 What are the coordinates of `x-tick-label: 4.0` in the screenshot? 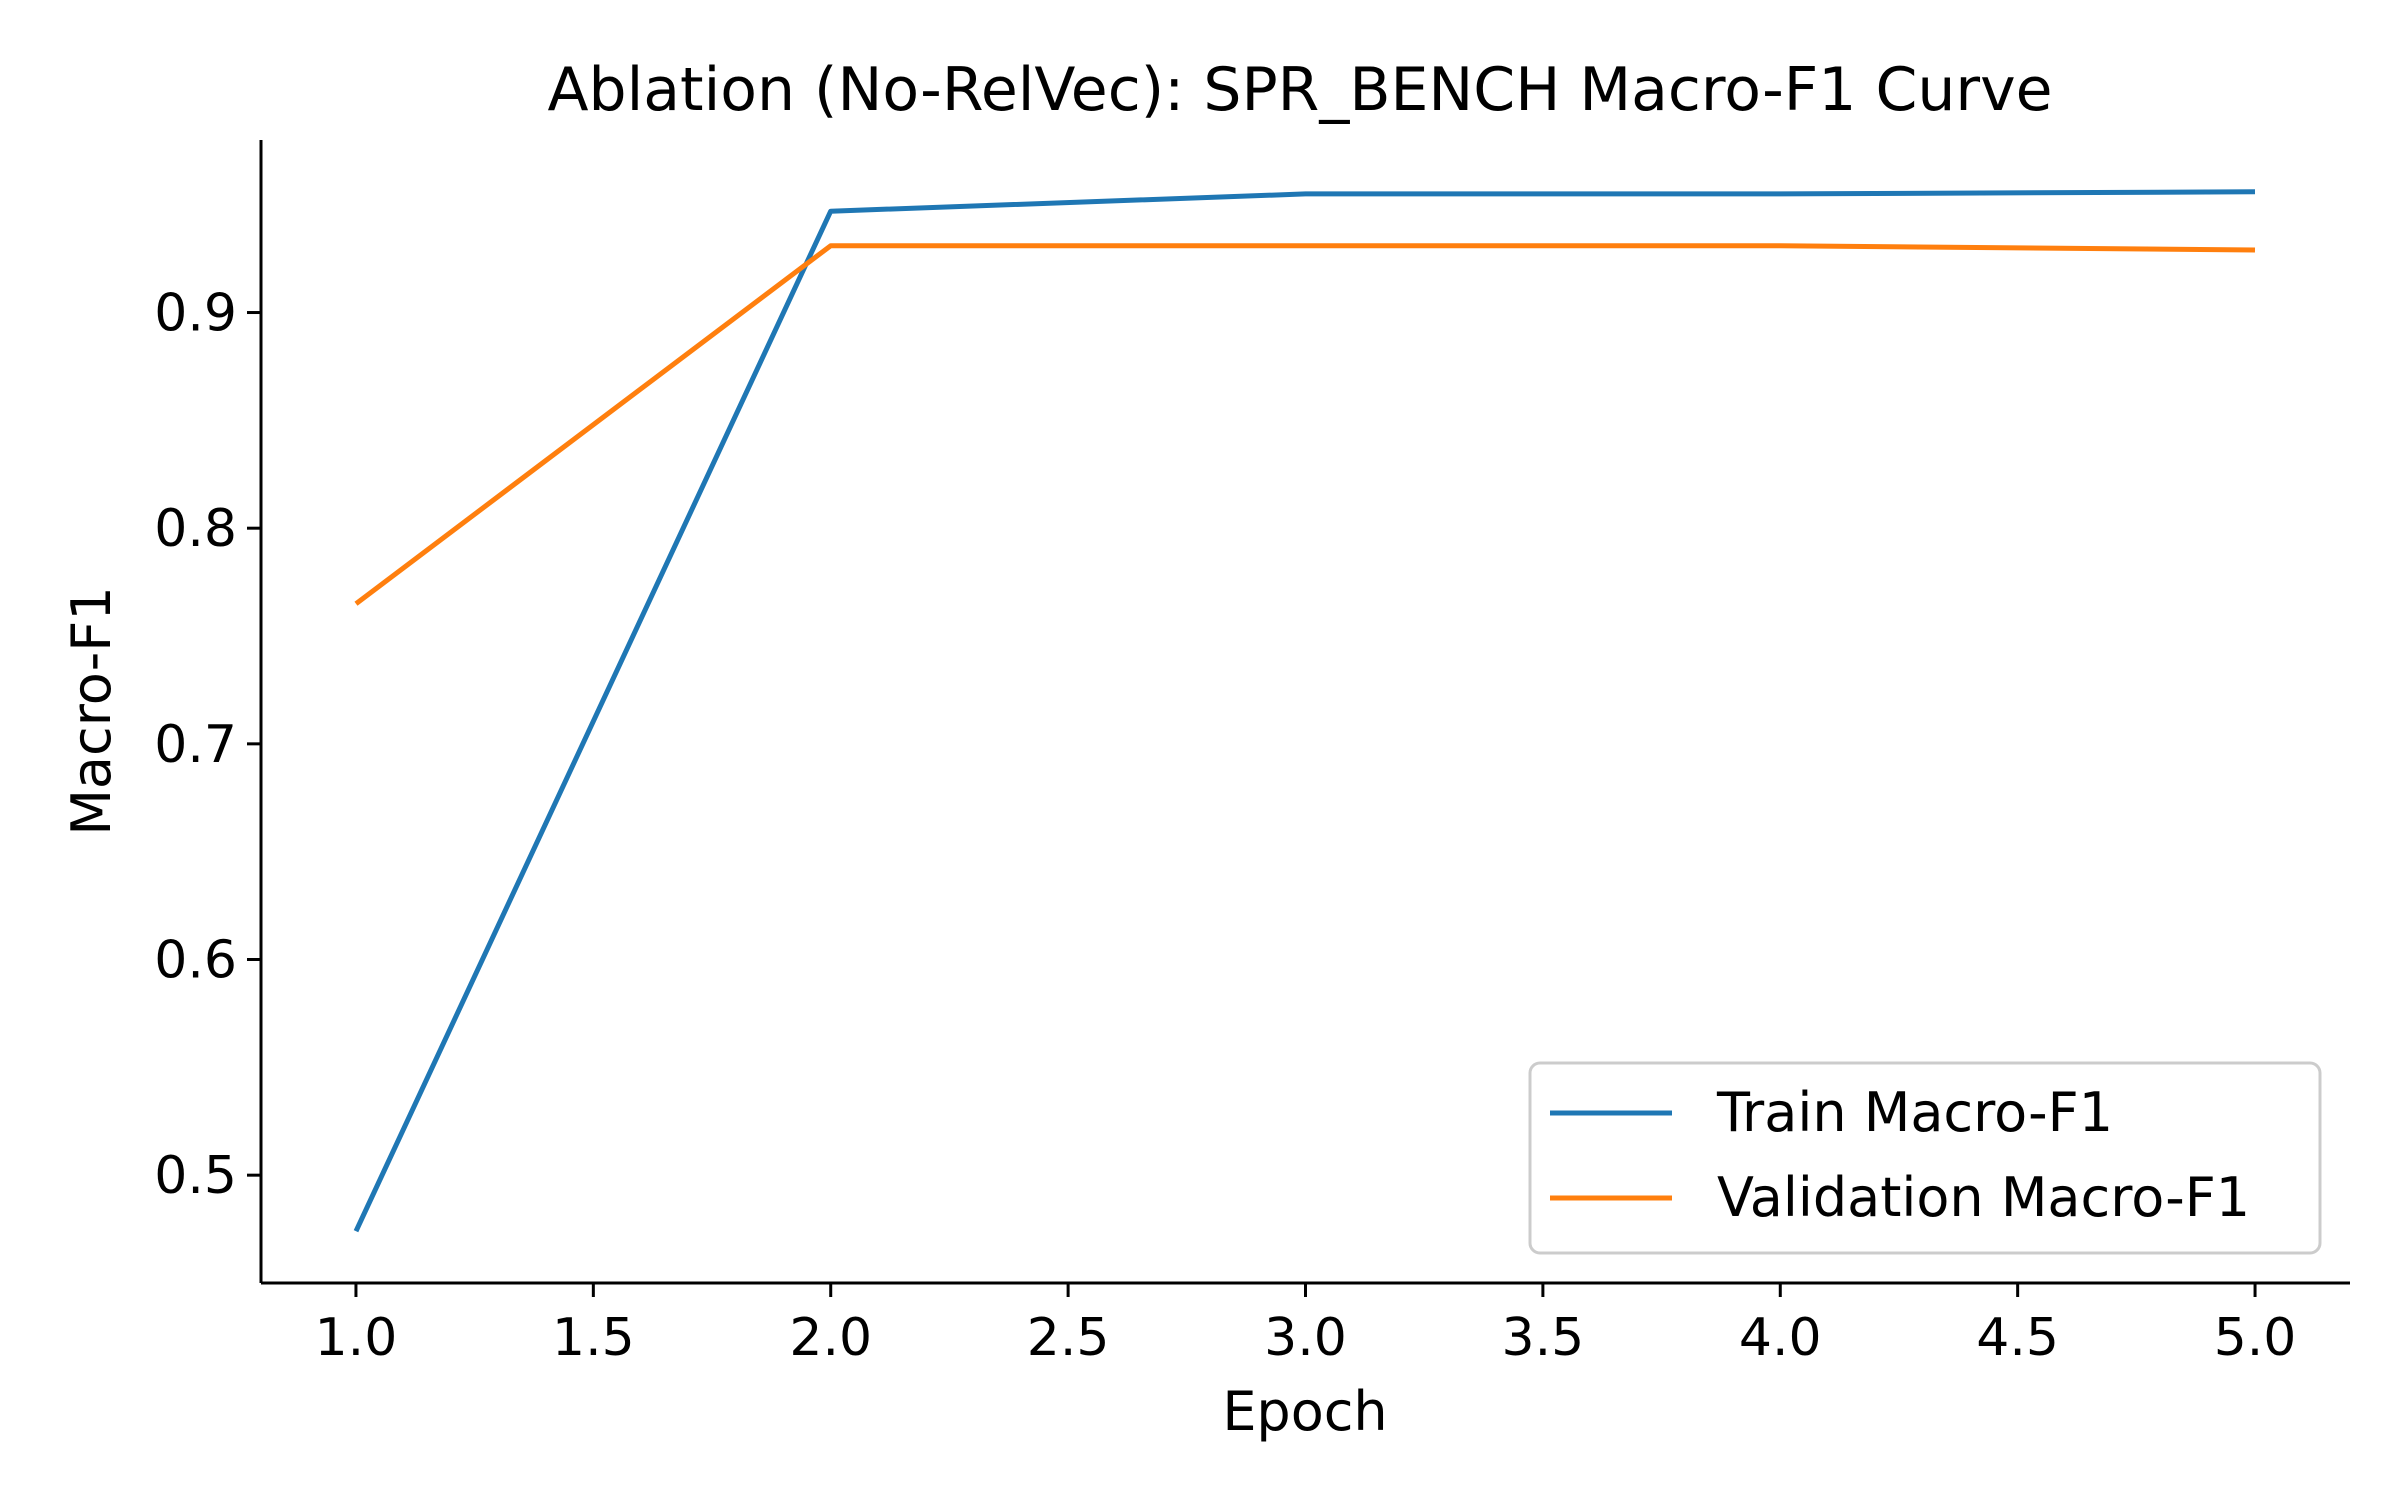 It's located at (1780, 1338).